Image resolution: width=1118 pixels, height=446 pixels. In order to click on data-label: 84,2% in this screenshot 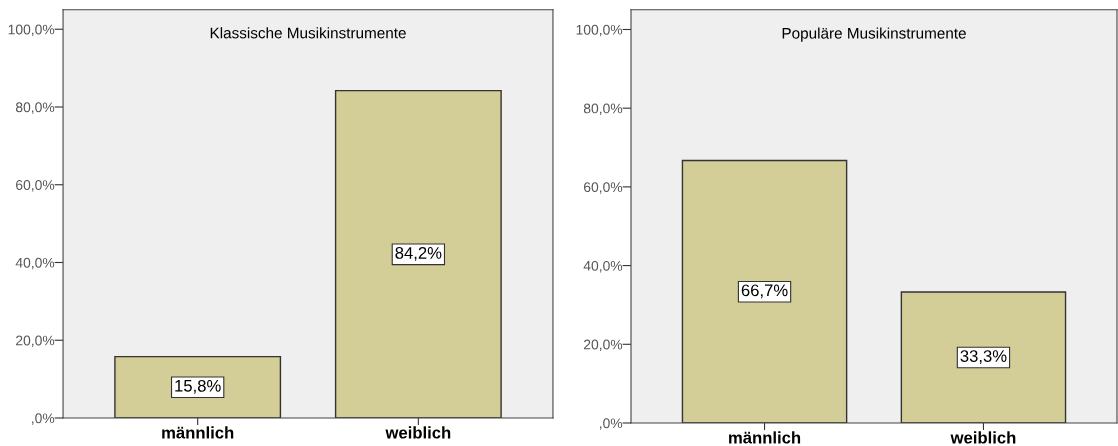, I will do `click(418, 254)`.